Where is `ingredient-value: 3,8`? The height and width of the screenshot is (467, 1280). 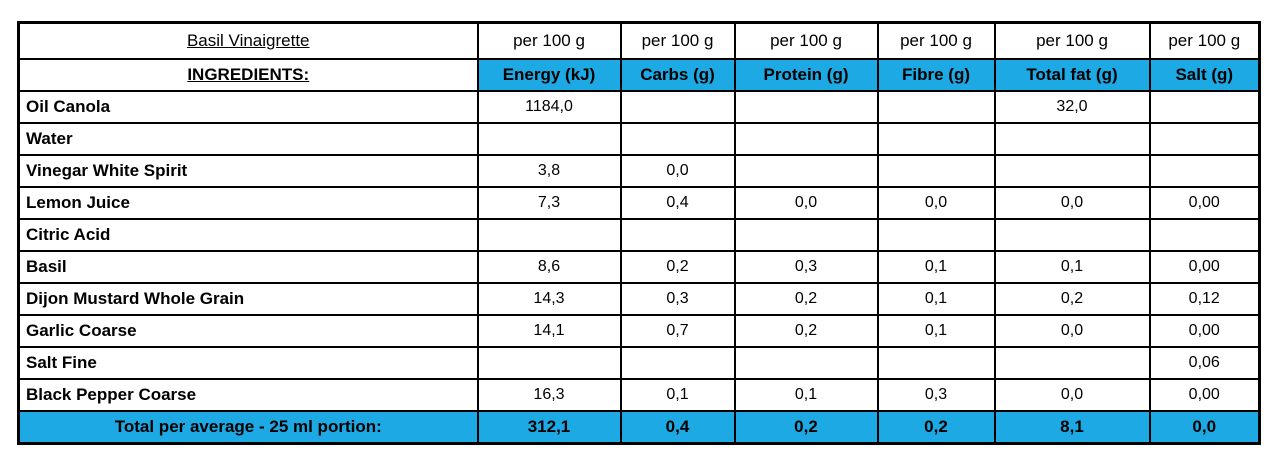
ingredient-value: 3,8 is located at coordinates (549, 170).